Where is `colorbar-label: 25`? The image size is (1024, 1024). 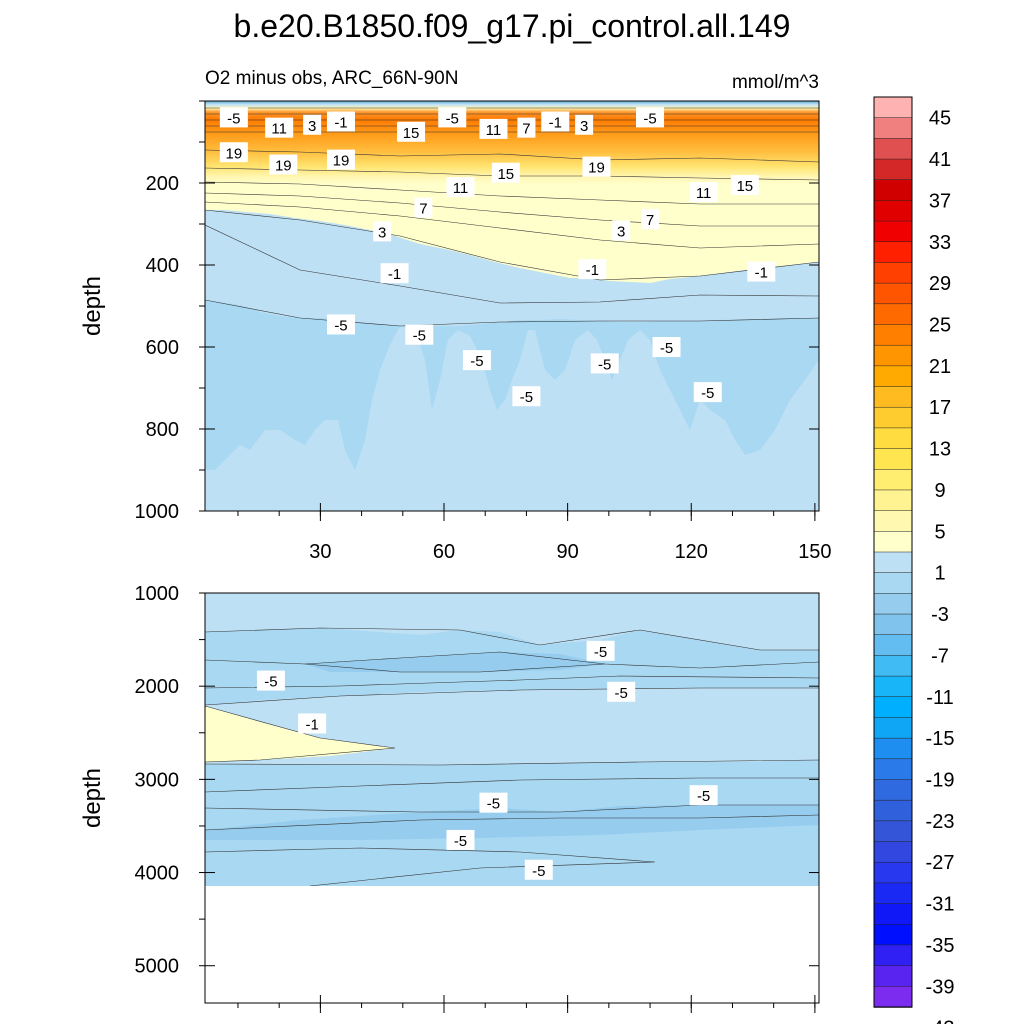
colorbar-label: 25 is located at coordinates (940, 326).